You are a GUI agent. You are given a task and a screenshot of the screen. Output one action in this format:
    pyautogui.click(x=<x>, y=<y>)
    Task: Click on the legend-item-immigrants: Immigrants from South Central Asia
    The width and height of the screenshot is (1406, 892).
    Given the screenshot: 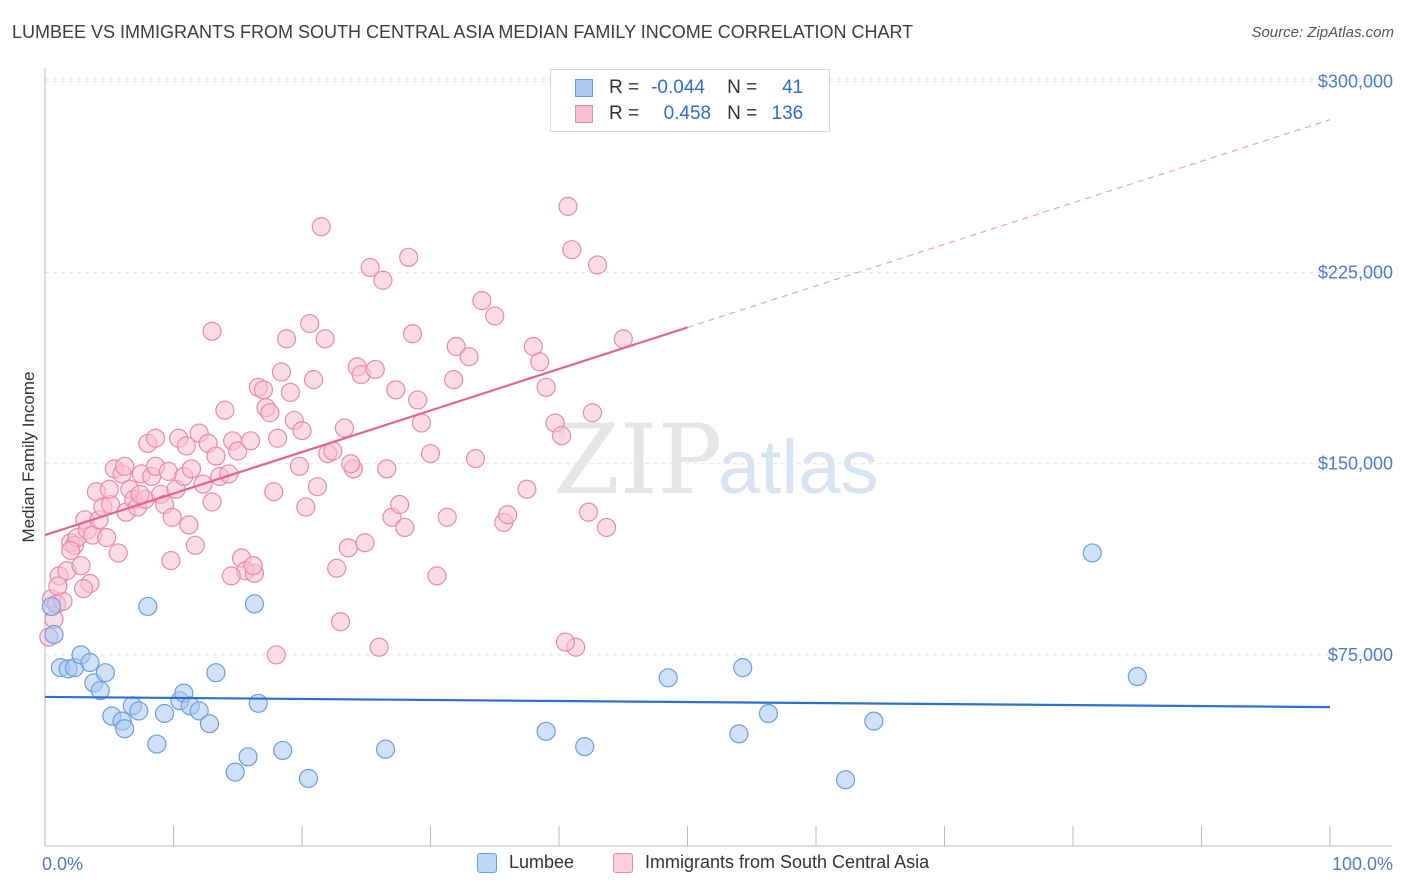 What is the action you would take?
    pyautogui.click(x=771, y=862)
    